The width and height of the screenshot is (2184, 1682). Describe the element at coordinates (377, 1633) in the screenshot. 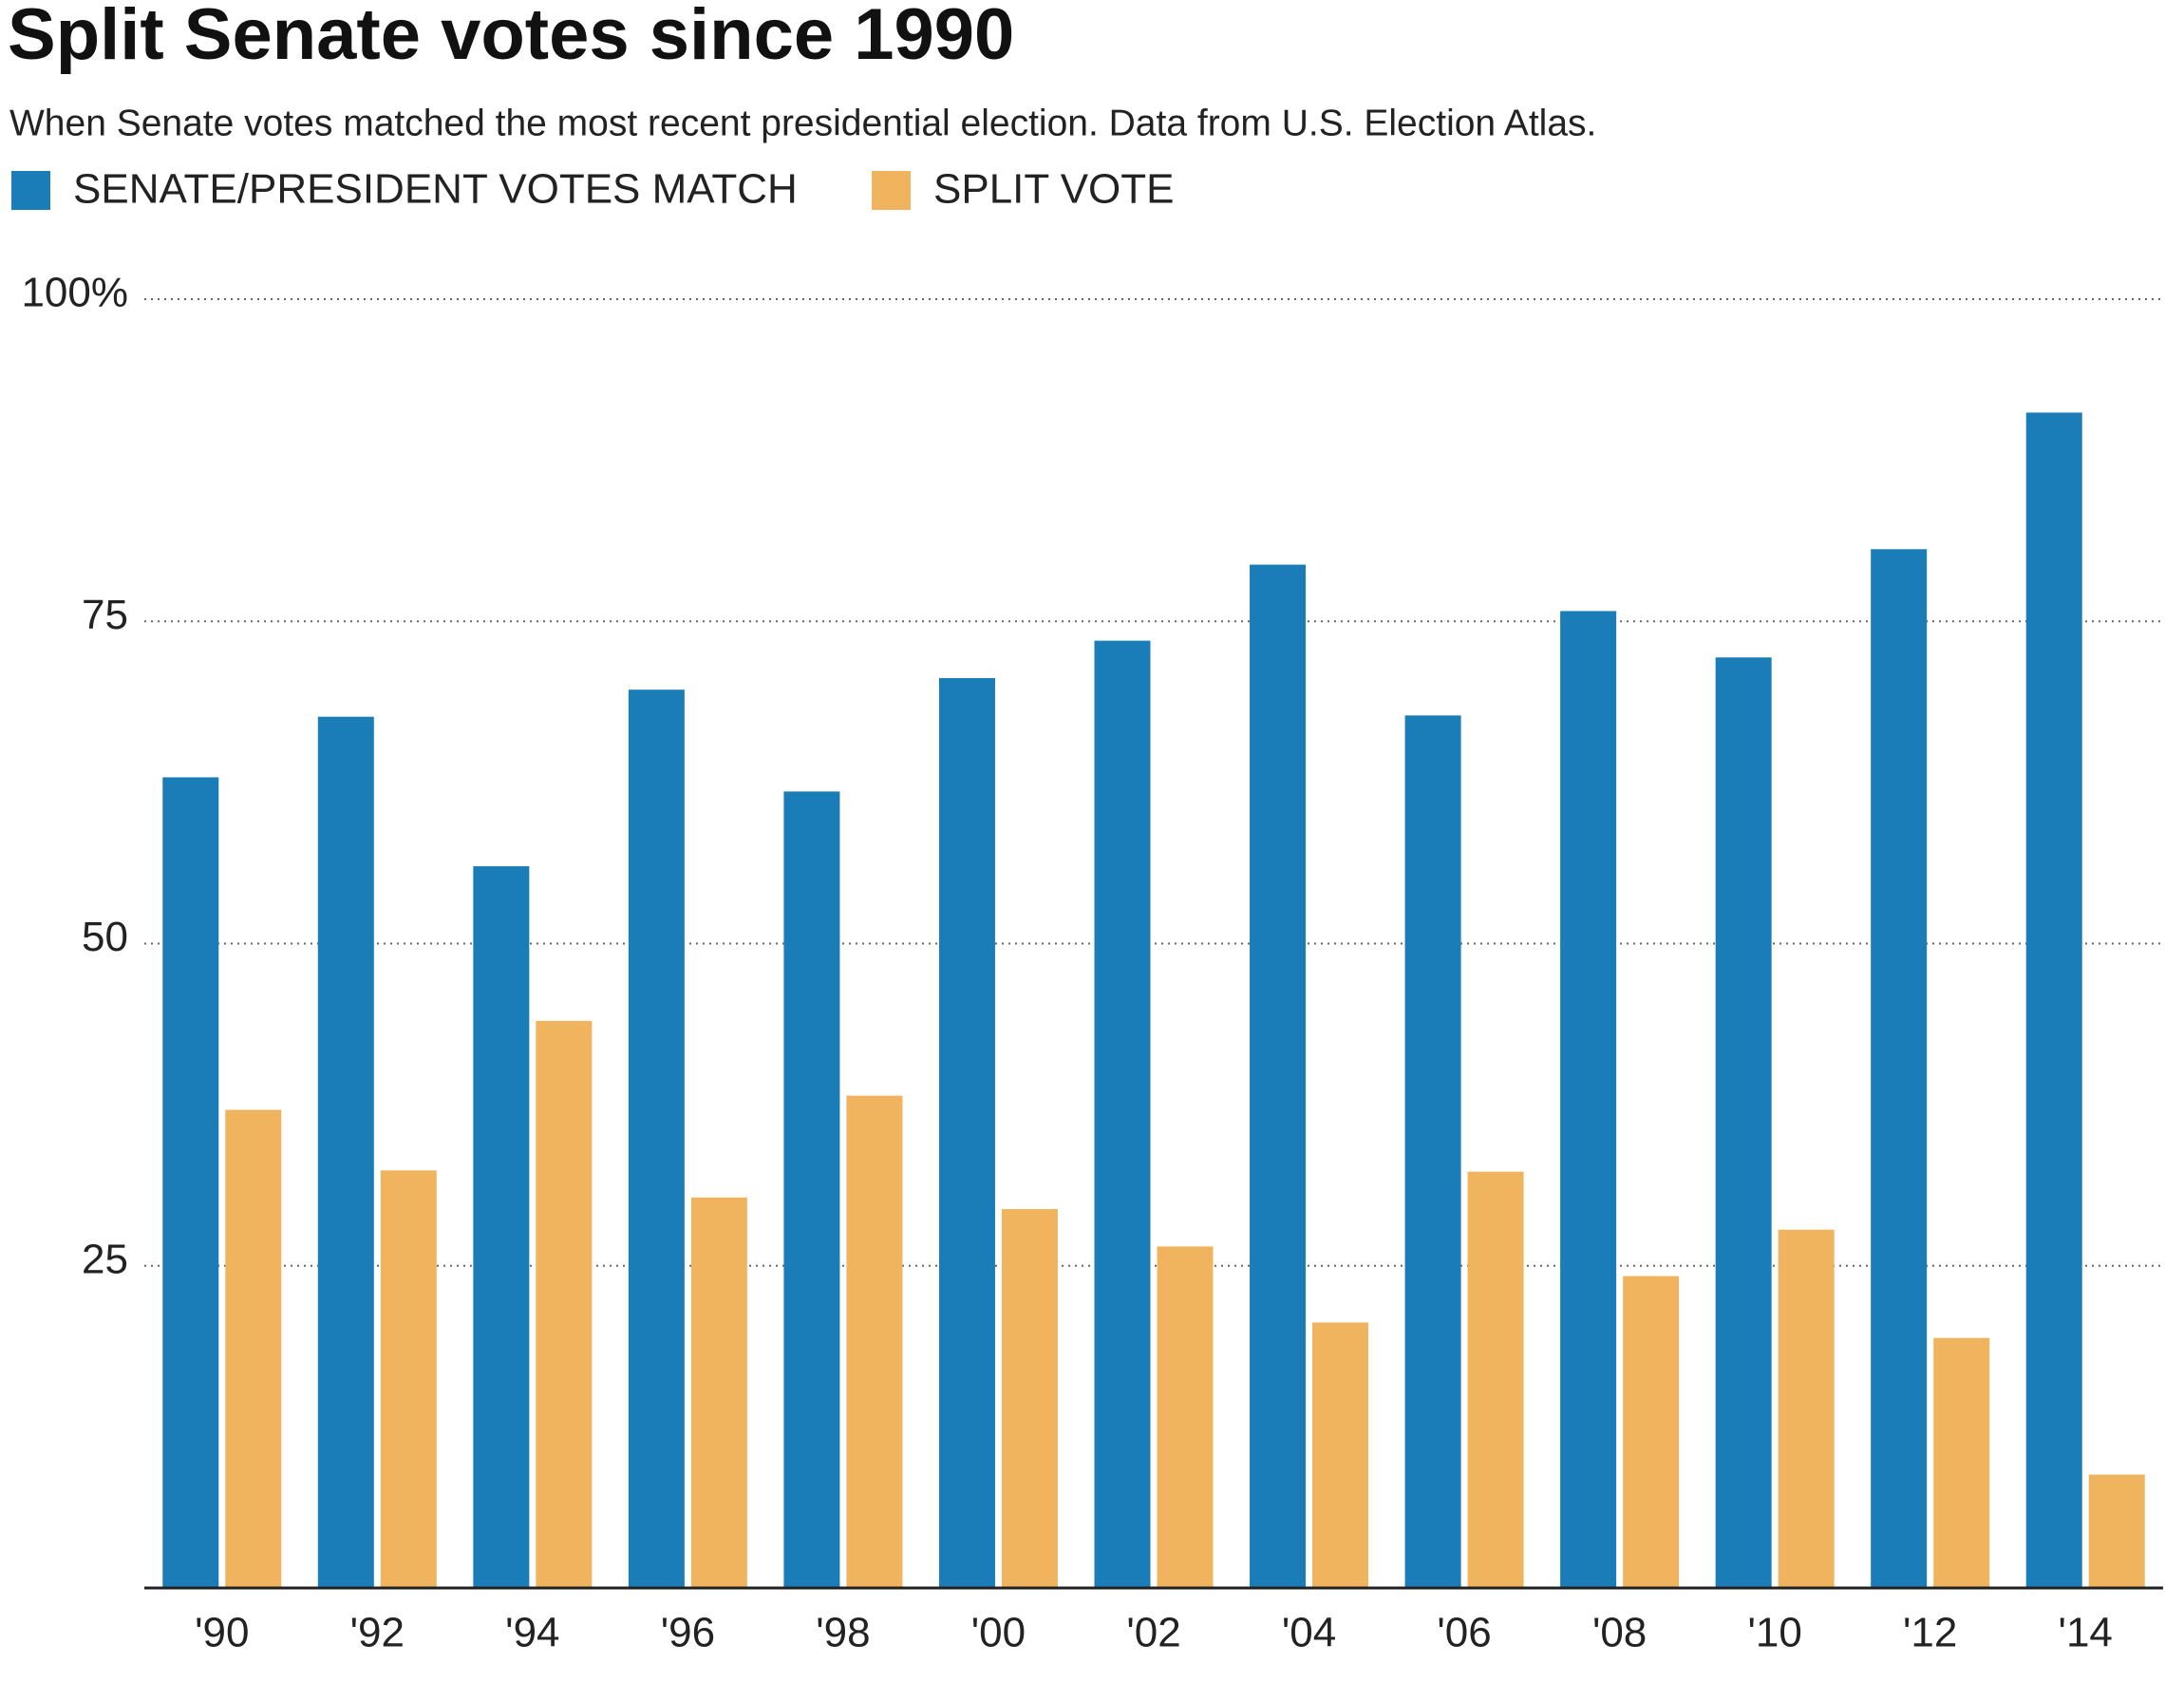

I see `x-tick-label: '92` at that location.